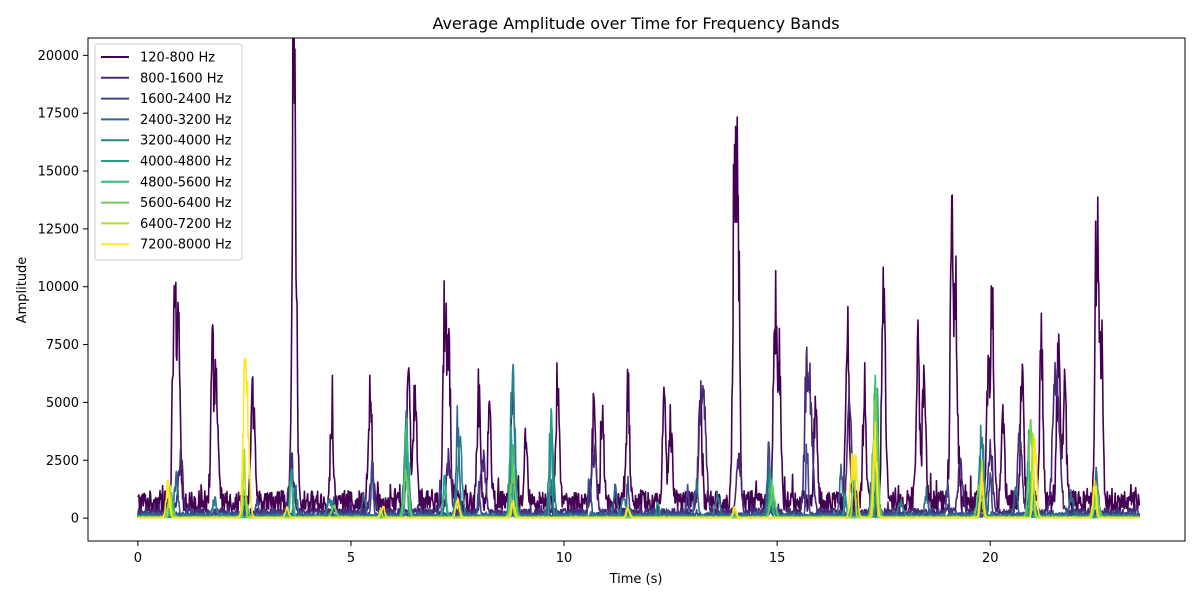 The image size is (1200, 600). What do you see at coordinates (564, 558) in the screenshot?
I see `x-tick-label: 10` at bounding box center [564, 558].